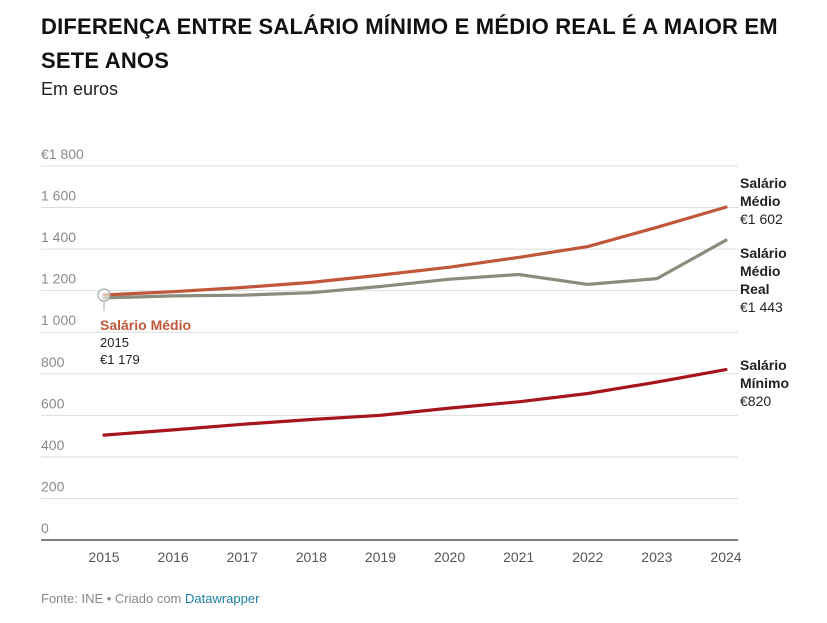 Image resolution: width=827 pixels, height=623 pixels. Describe the element at coordinates (58, 279) in the screenshot. I see `y-tick-label: 1 200` at that location.